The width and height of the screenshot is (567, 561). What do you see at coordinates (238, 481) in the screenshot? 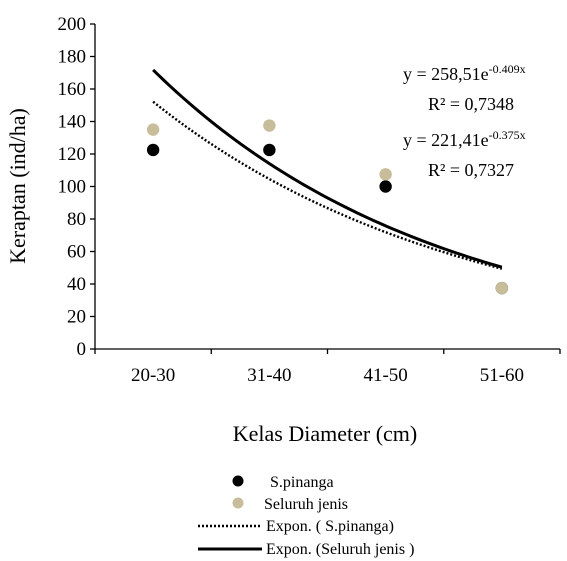
I see `legend-marker-spinanga` at bounding box center [238, 481].